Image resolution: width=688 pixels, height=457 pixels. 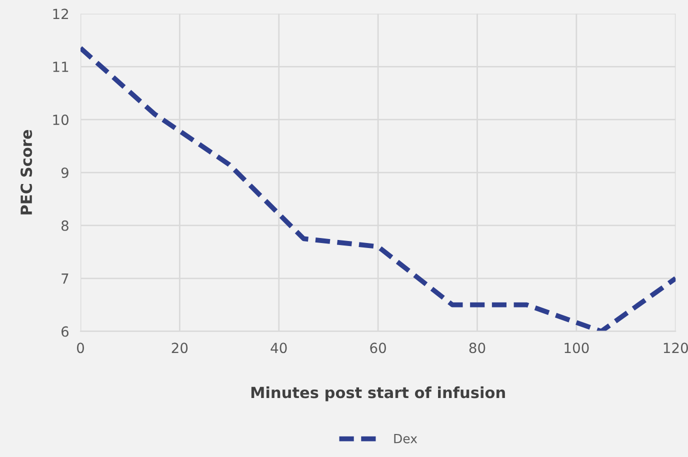 I want to click on y-tick-label: 11, so click(x=60, y=67).